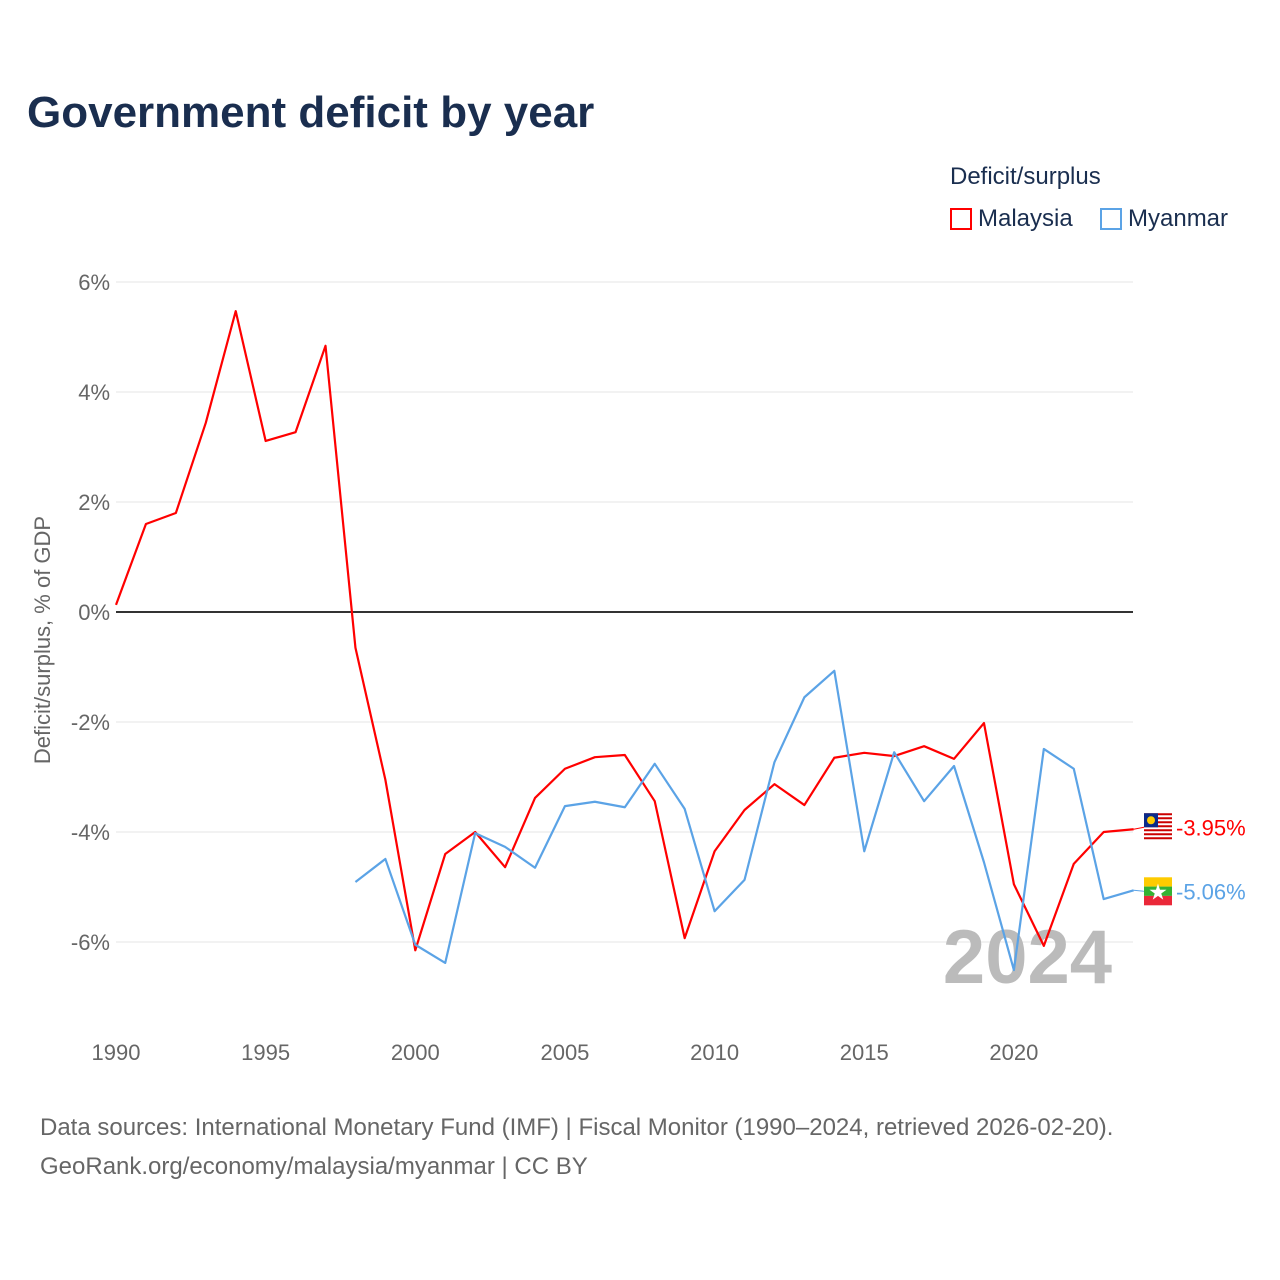  What do you see at coordinates (1013, 1052) in the screenshot?
I see `x-tick-label: 2020` at bounding box center [1013, 1052].